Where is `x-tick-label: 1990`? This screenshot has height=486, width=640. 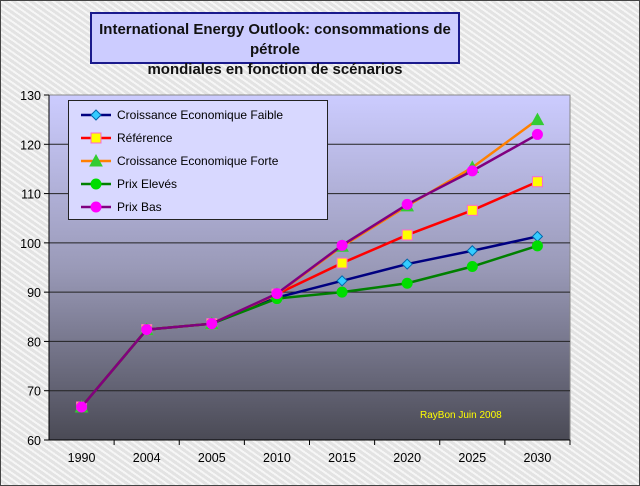 x-tick-label: 1990 is located at coordinates (82, 458).